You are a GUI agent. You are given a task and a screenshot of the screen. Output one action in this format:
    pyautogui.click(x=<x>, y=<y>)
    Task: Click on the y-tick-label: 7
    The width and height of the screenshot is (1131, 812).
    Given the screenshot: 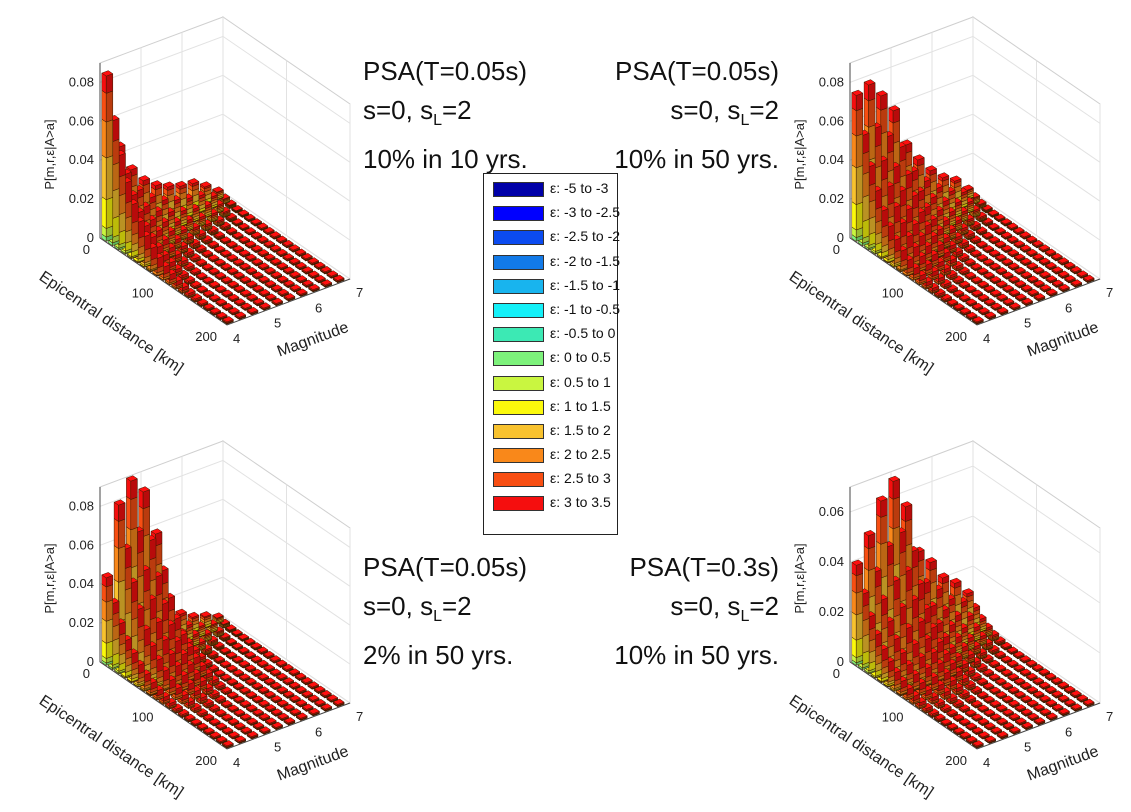 What is the action you would take?
    pyautogui.click(x=359, y=292)
    